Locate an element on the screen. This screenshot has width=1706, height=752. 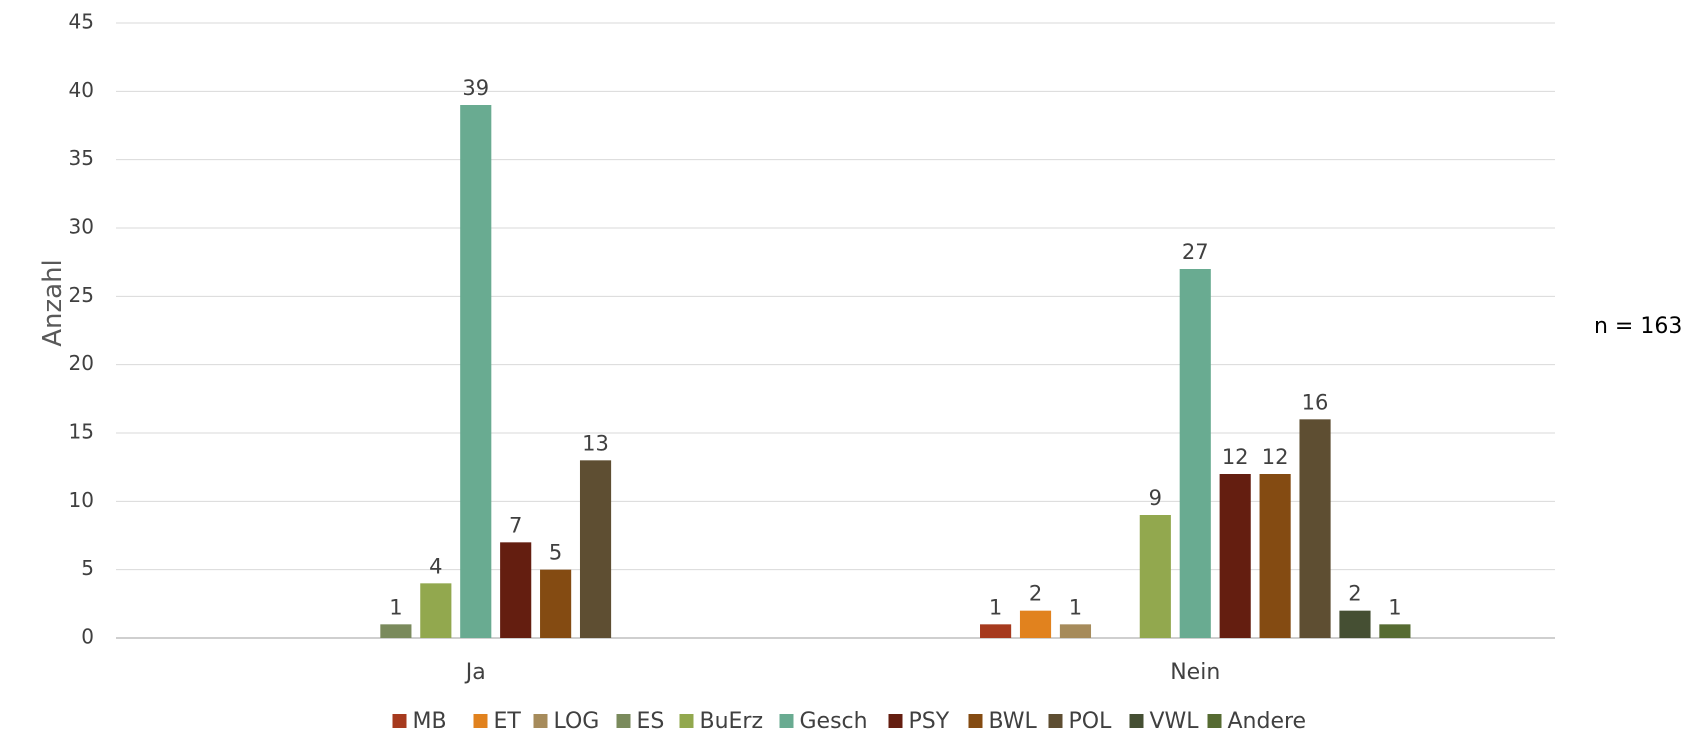
y-tick-label: 30 is located at coordinates (81, 227).